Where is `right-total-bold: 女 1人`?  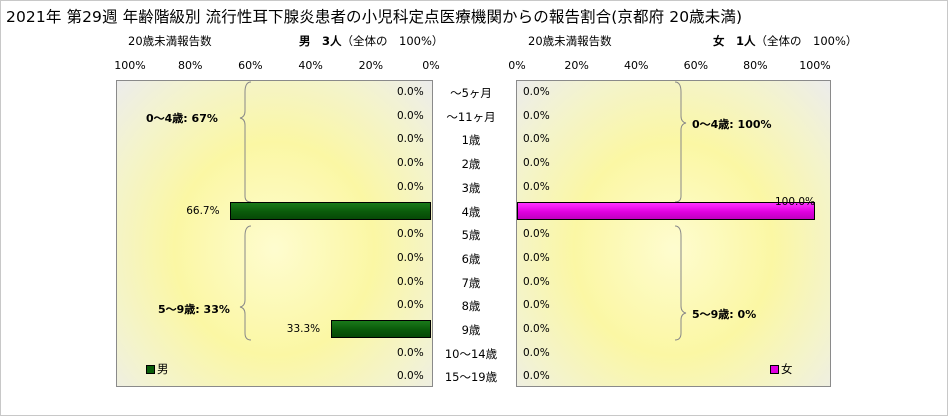 right-total-bold: 女 1人 is located at coordinates (734, 41).